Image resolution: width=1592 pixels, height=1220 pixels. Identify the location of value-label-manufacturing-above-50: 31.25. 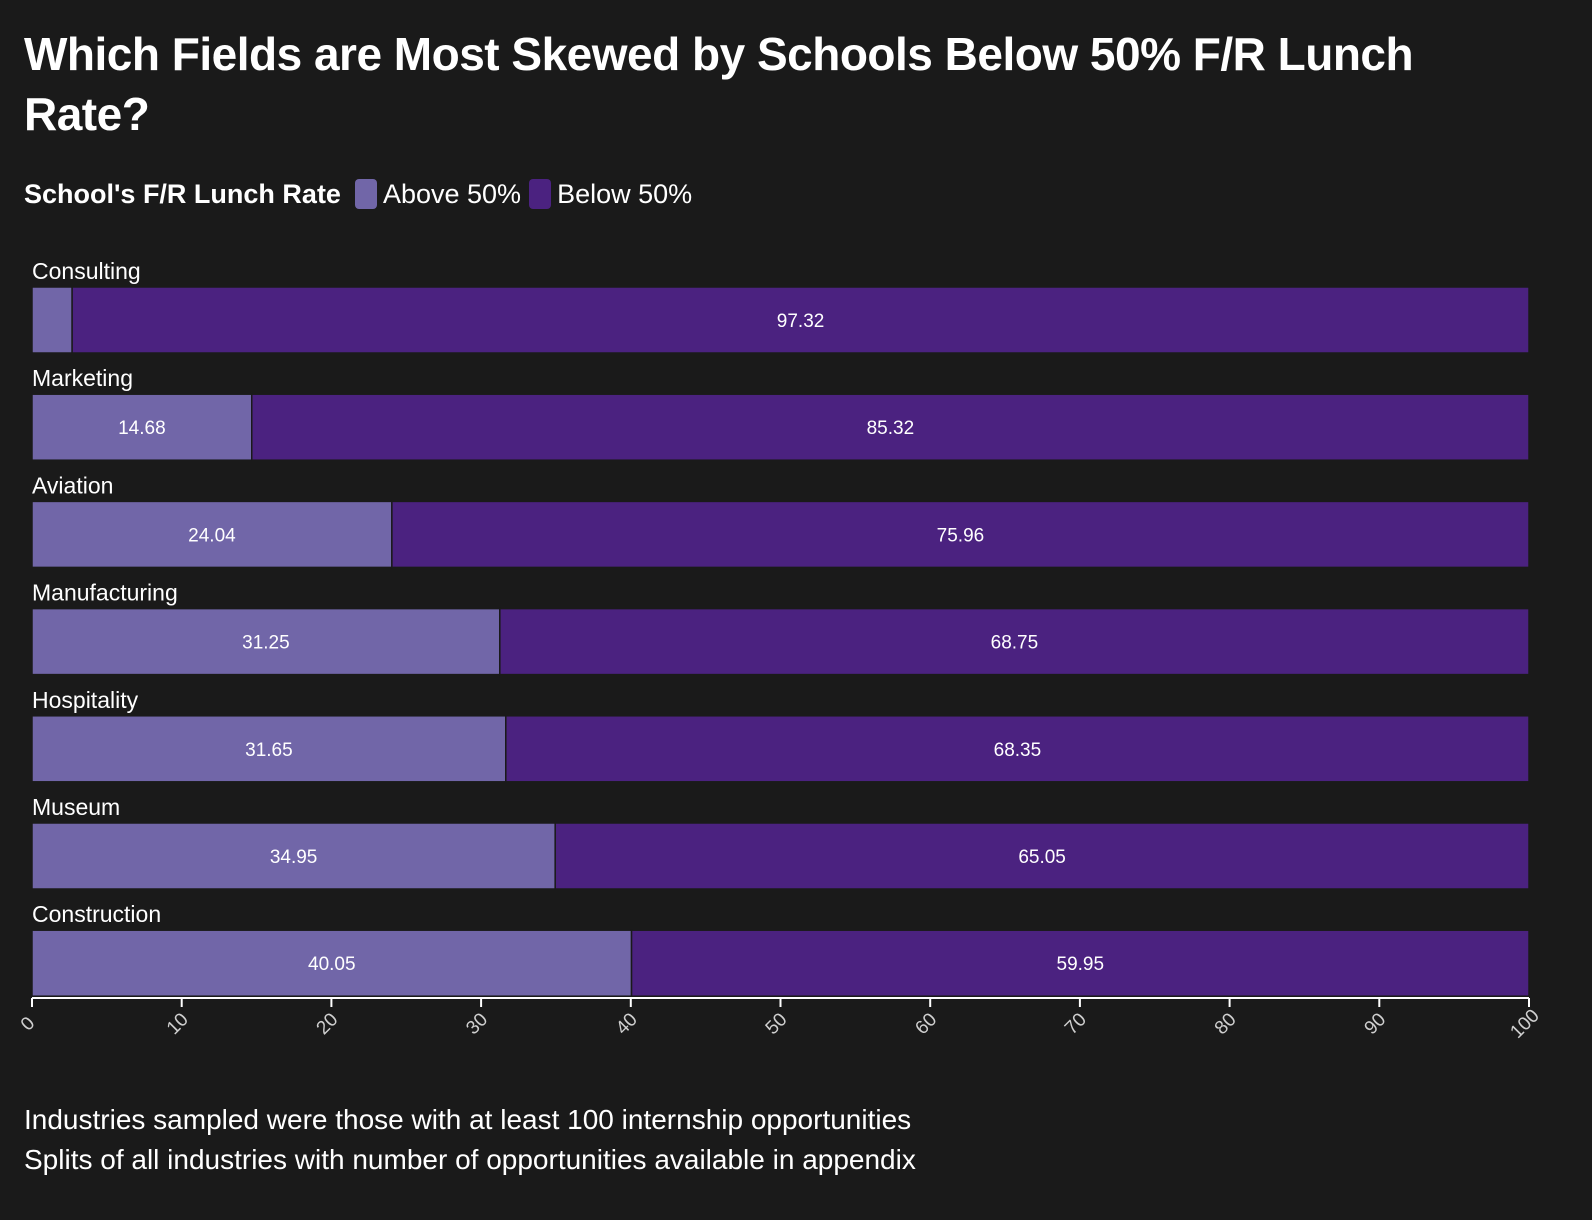
(266, 643).